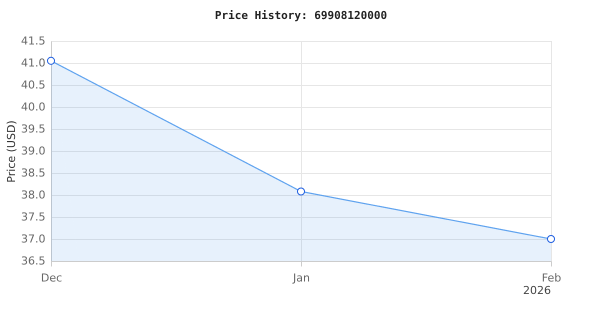  I want to click on y-tick-label: 39.0, so click(33, 151).